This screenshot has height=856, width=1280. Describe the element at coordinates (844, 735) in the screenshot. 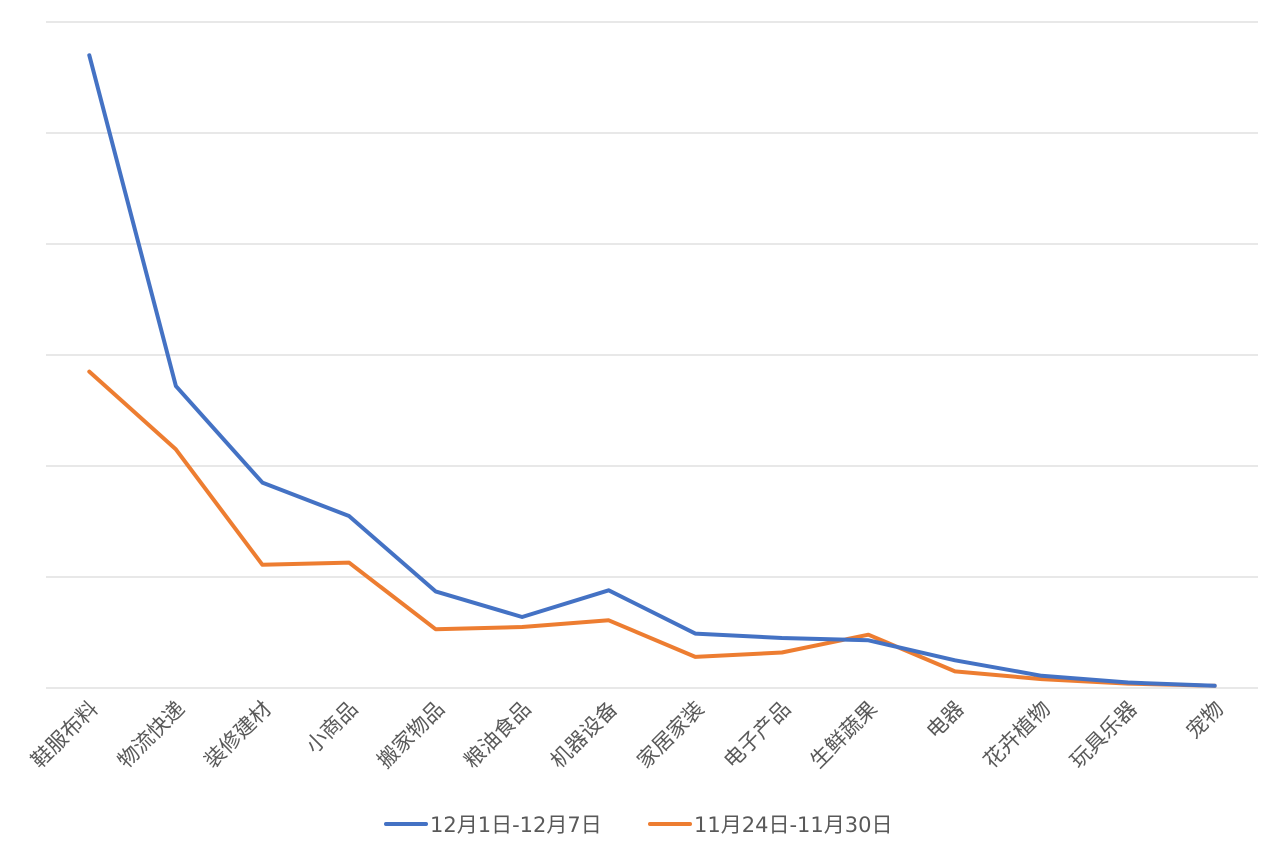

I see `x-tick-label: 生鲜蔬果` at that location.